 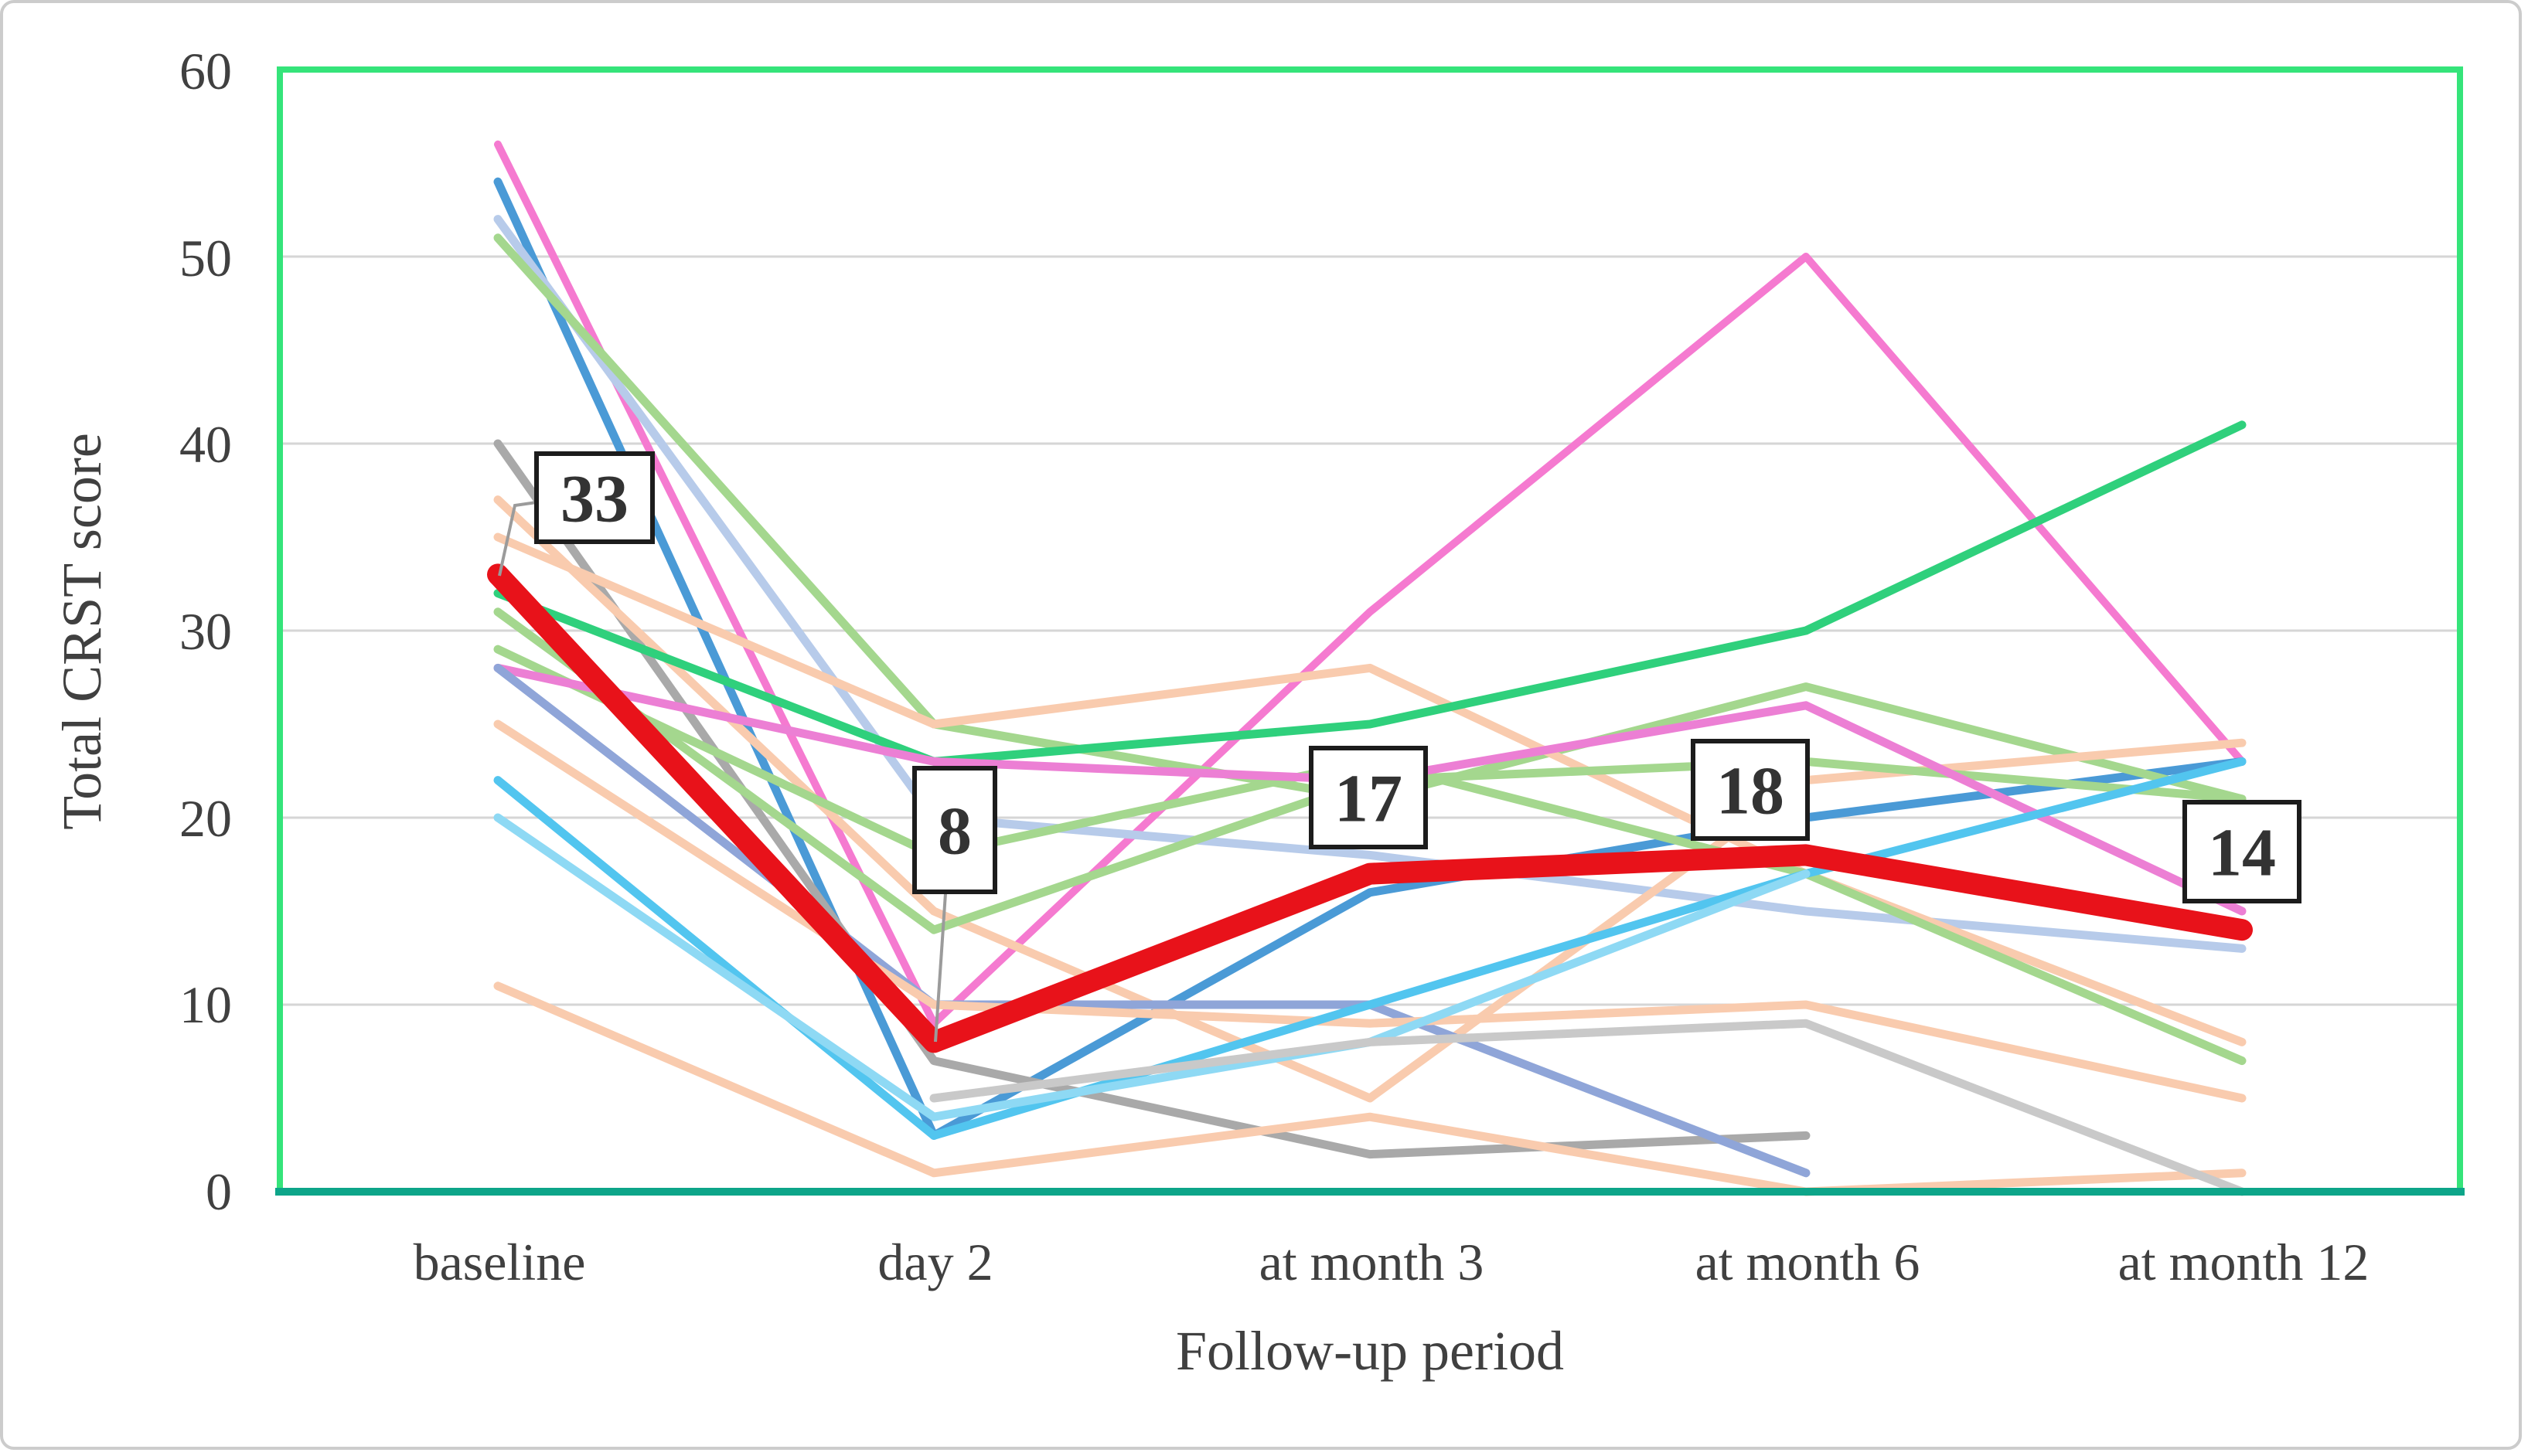 What do you see at coordinates (82, 631) in the screenshot?
I see `y-axis-title: Total CRST score` at bounding box center [82, 631].